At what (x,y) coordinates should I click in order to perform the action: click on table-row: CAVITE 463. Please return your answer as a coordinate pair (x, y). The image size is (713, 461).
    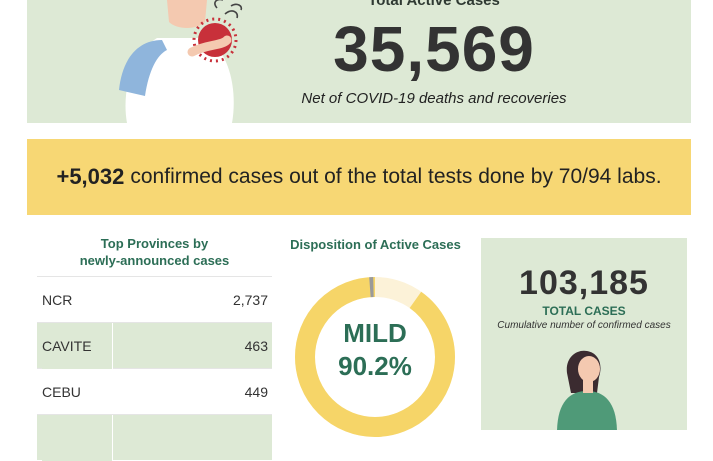
    Looking at the image, I should click on (154, 345).